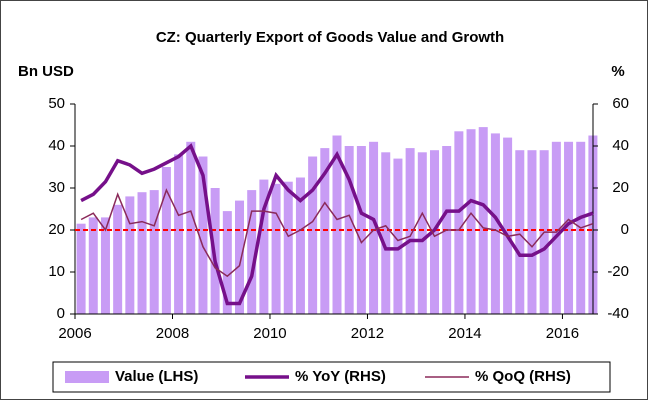  I want to click on legend-box, so click(331, 377).